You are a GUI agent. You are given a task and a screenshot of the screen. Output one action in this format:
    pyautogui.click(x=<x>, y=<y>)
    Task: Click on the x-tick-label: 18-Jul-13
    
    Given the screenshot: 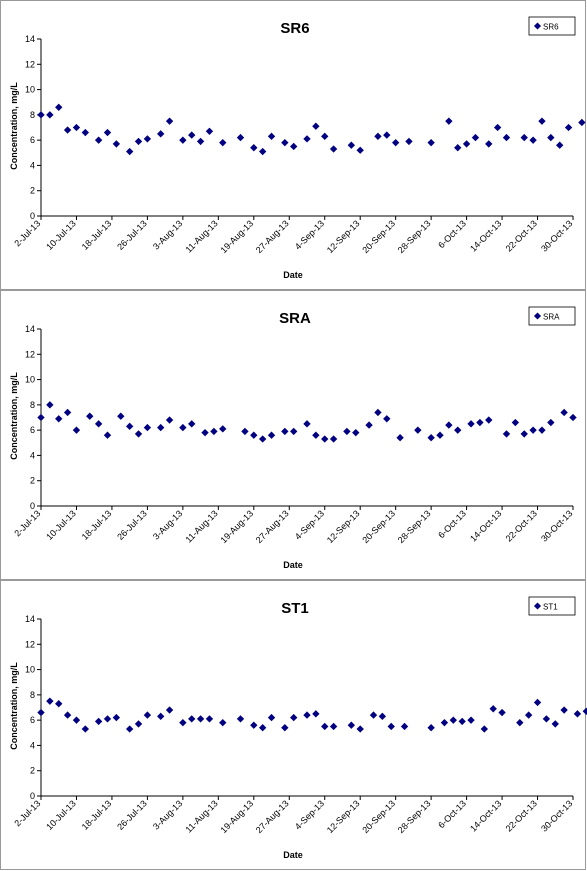 What is the action you would take?
    pyautogui.click(x=97, y=525)
    